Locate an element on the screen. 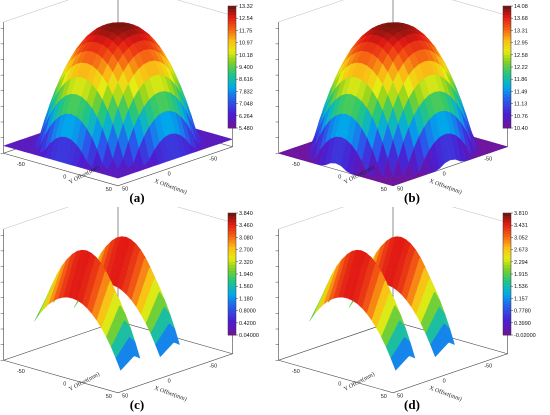 Image resolution: width=550 pixels, height=415 pixels. colorbar-tick-label: 12.58 is located at coordinates (521, 56).